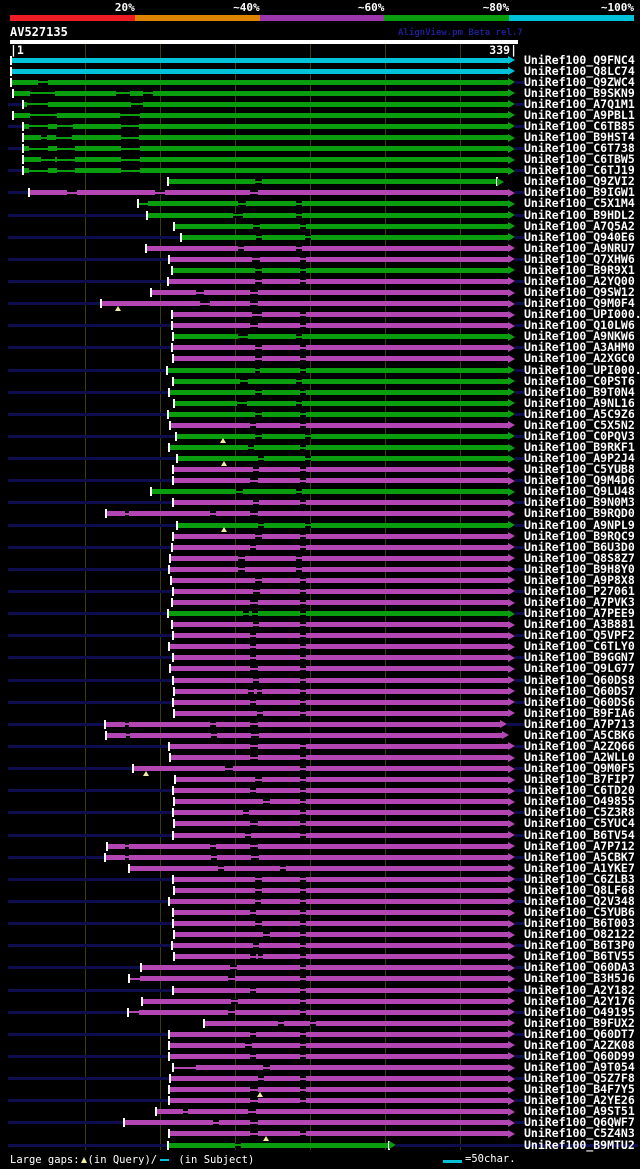 The height and width of the screenshot is (1169, 640). Describe the element at coordinates (579, 967) in the screenshot. I see `subject-label: UniRef100_Q60DA3` at that location.